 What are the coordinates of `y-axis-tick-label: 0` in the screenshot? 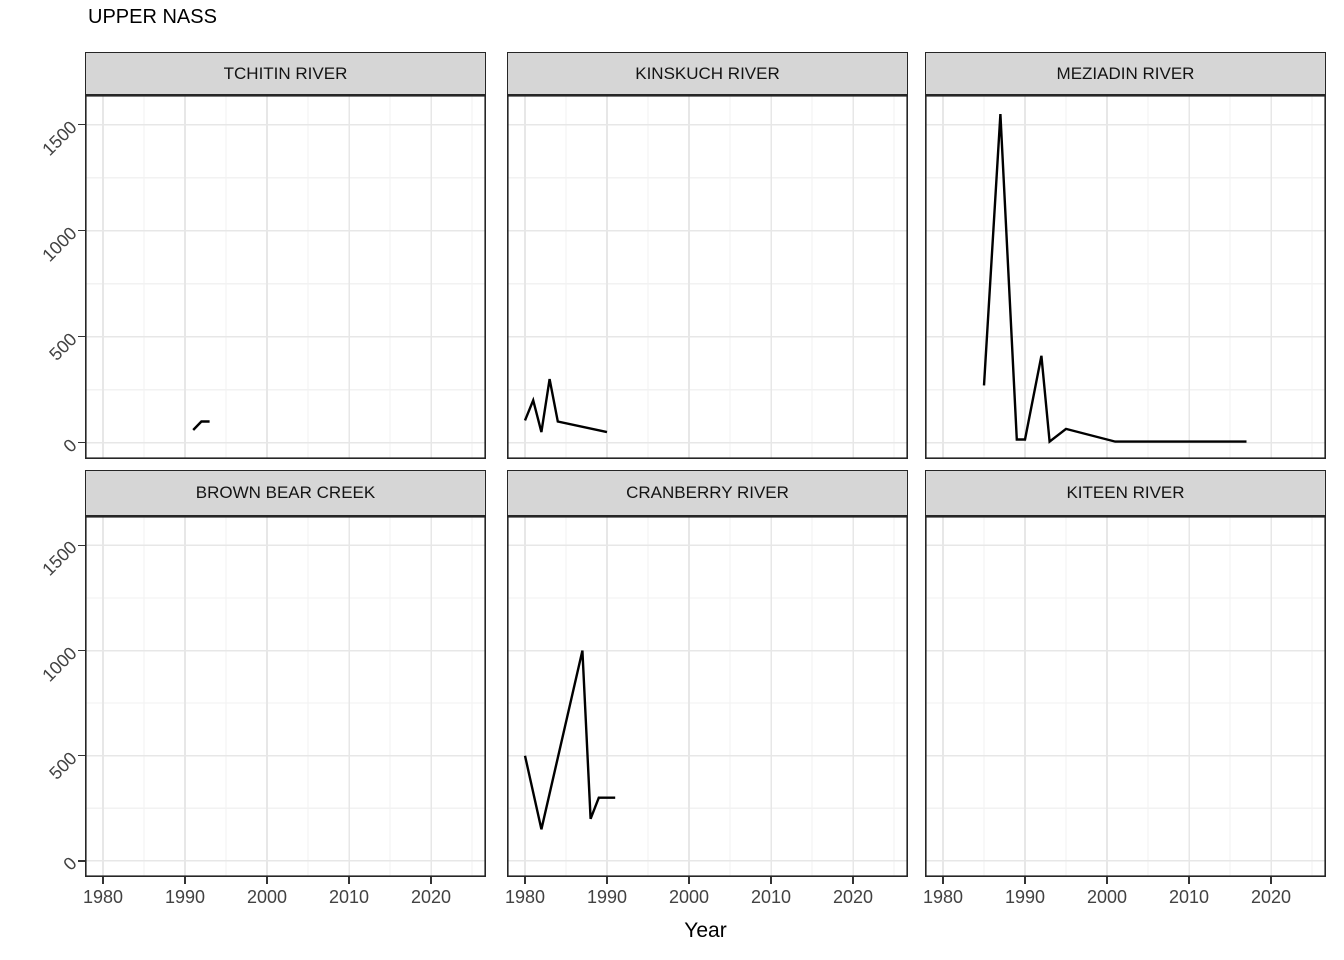 It's located at (70, 445).